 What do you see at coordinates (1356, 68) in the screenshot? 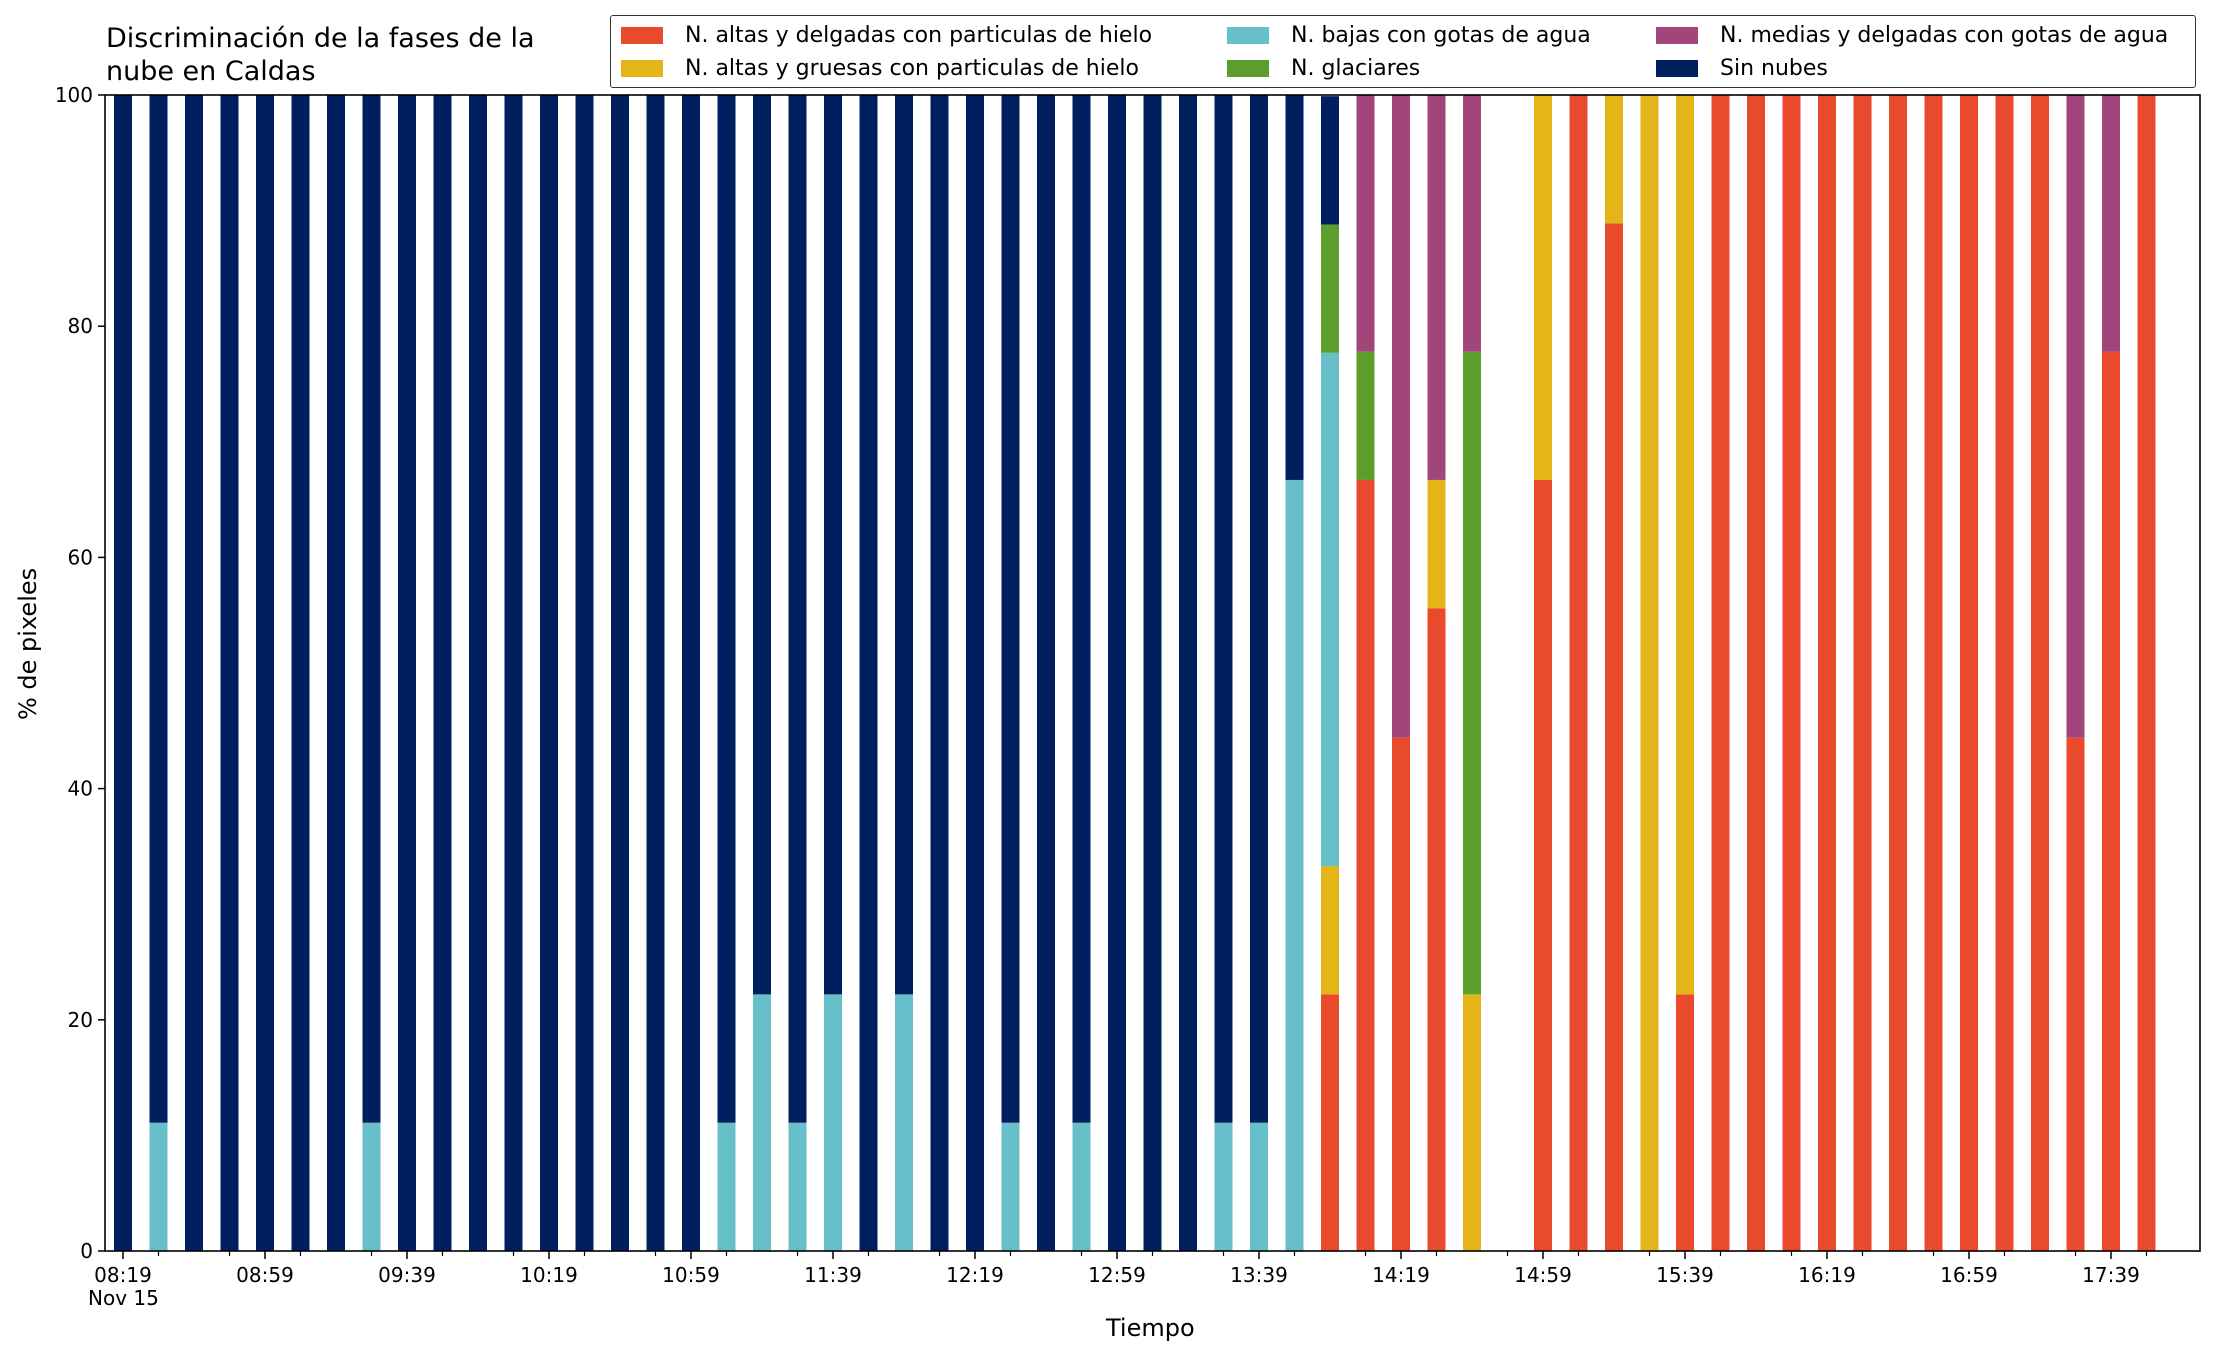
I see `legend-label: N. glaciares` at bounding box center [1356, 68].